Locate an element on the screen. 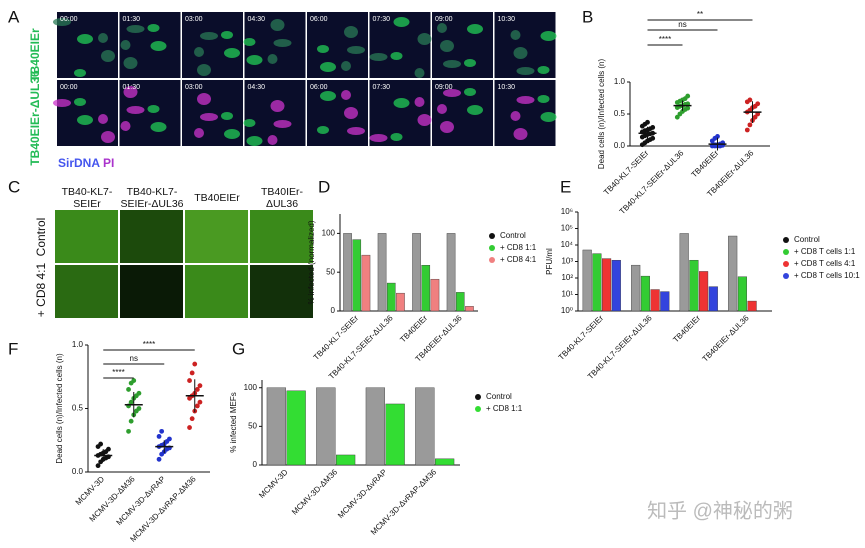 This screenshot has height=548, width=865. legend-label: + CD8 1:1 is located at coordinates (504, 408).